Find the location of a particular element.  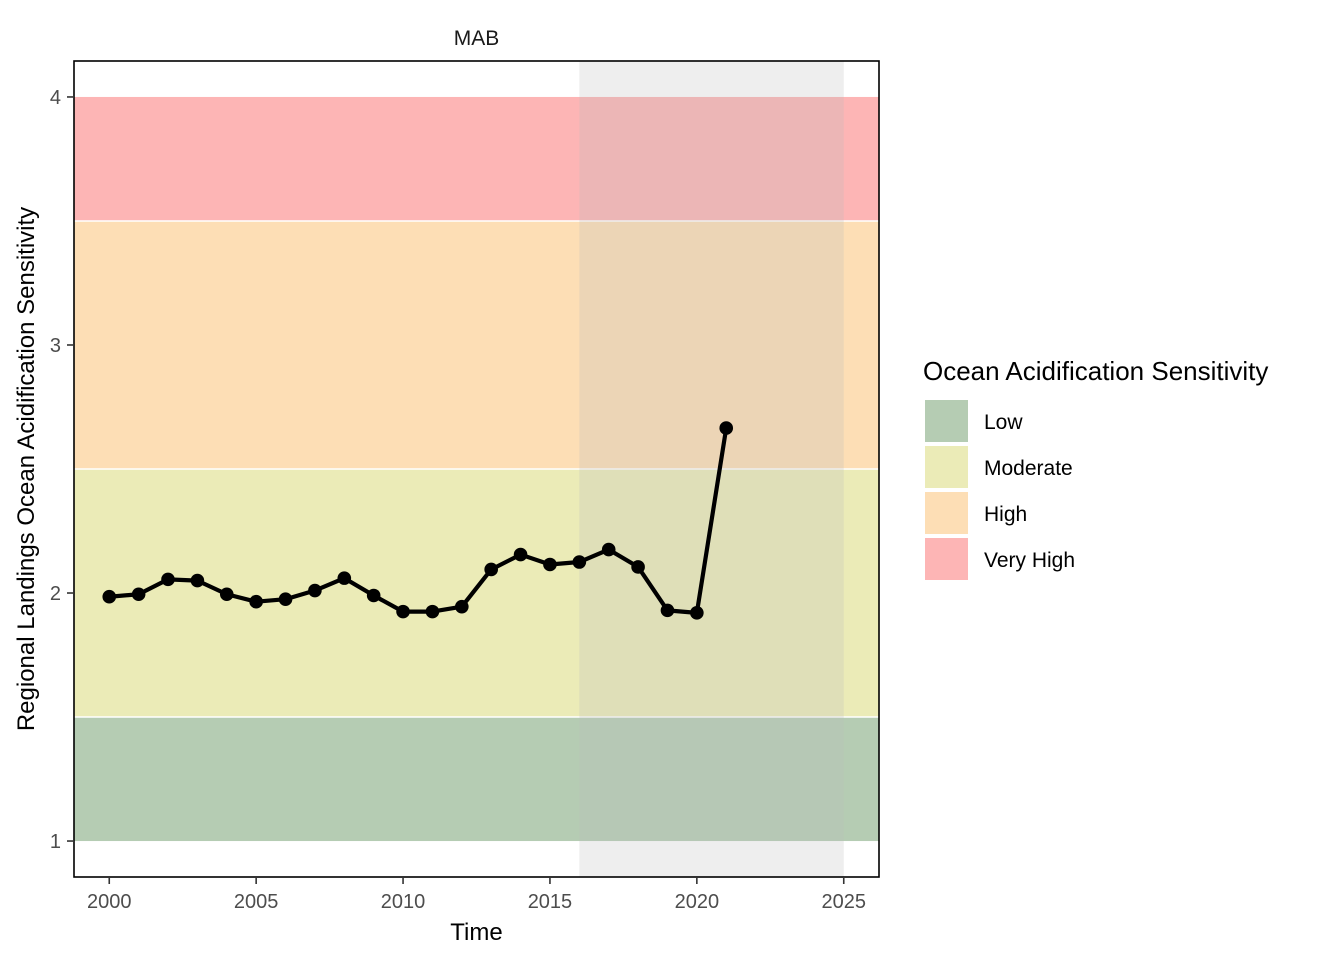

legend-label: Low is located at coordinates (1003, 422).